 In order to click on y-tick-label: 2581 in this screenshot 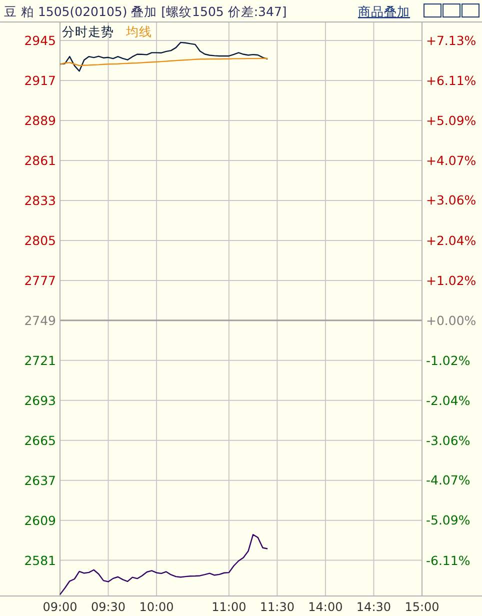, I will do `click(40, 560)`.